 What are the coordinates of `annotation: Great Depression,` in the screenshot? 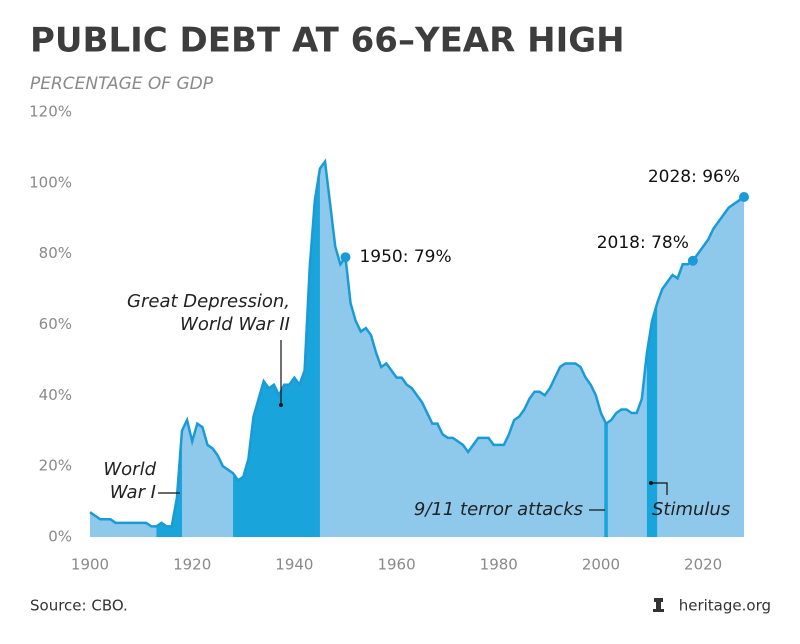 It's located at (208, 301).